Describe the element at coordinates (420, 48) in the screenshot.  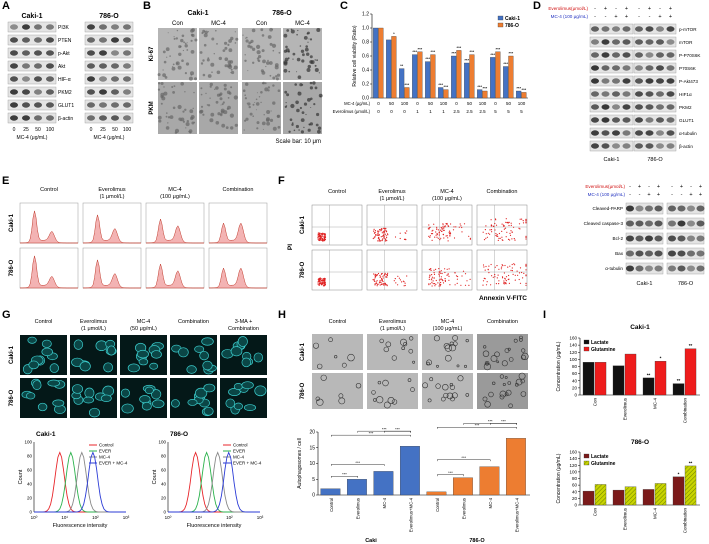
I see `significance: ***` at that location.